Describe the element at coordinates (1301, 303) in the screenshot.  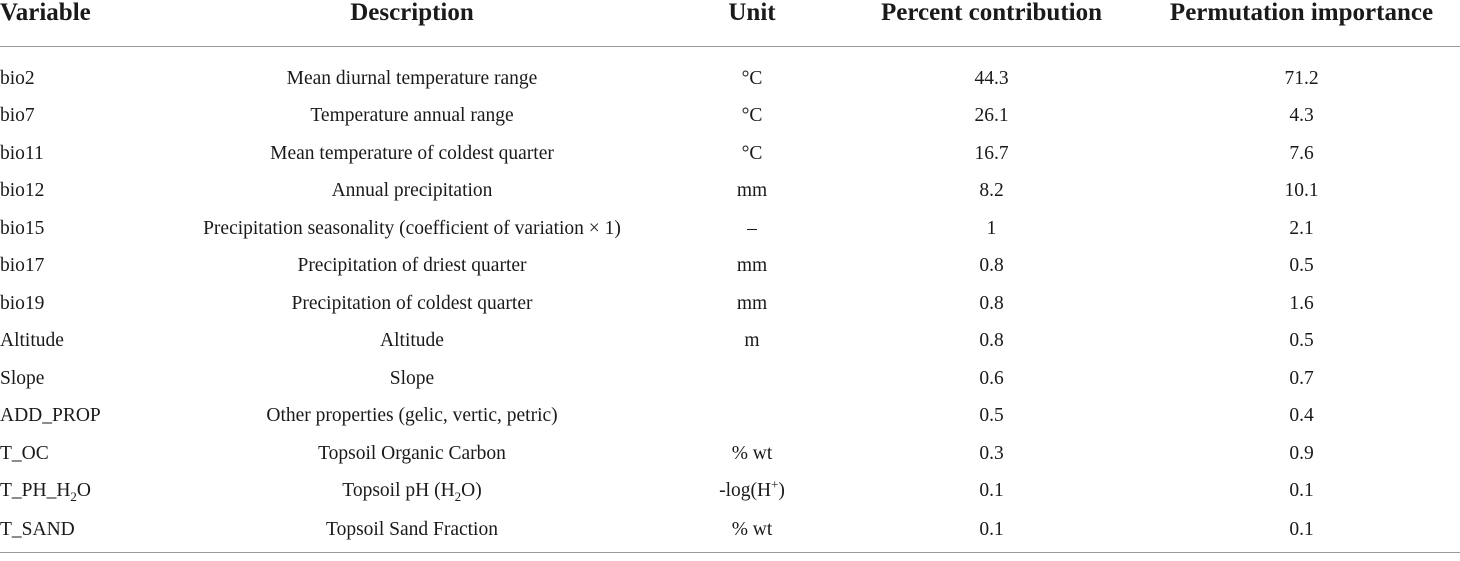
I see `cell-permutation-importance: 1.6` at that location.